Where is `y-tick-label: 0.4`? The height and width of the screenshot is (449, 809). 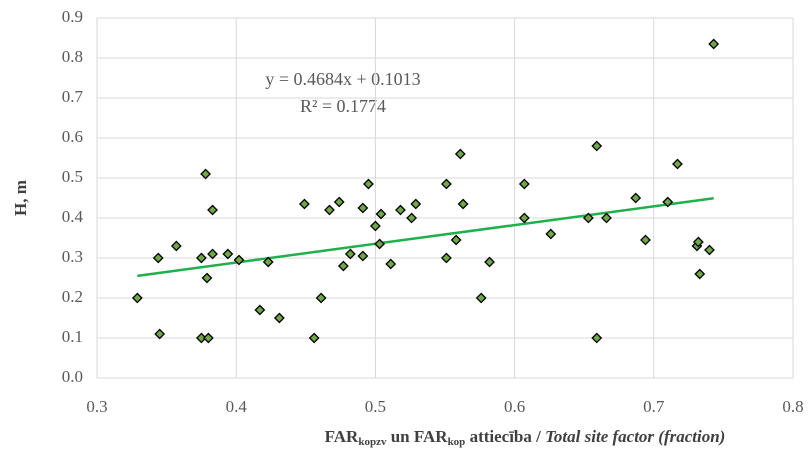
y-tick-label: 0.4 is located at coordinates (73, 216).